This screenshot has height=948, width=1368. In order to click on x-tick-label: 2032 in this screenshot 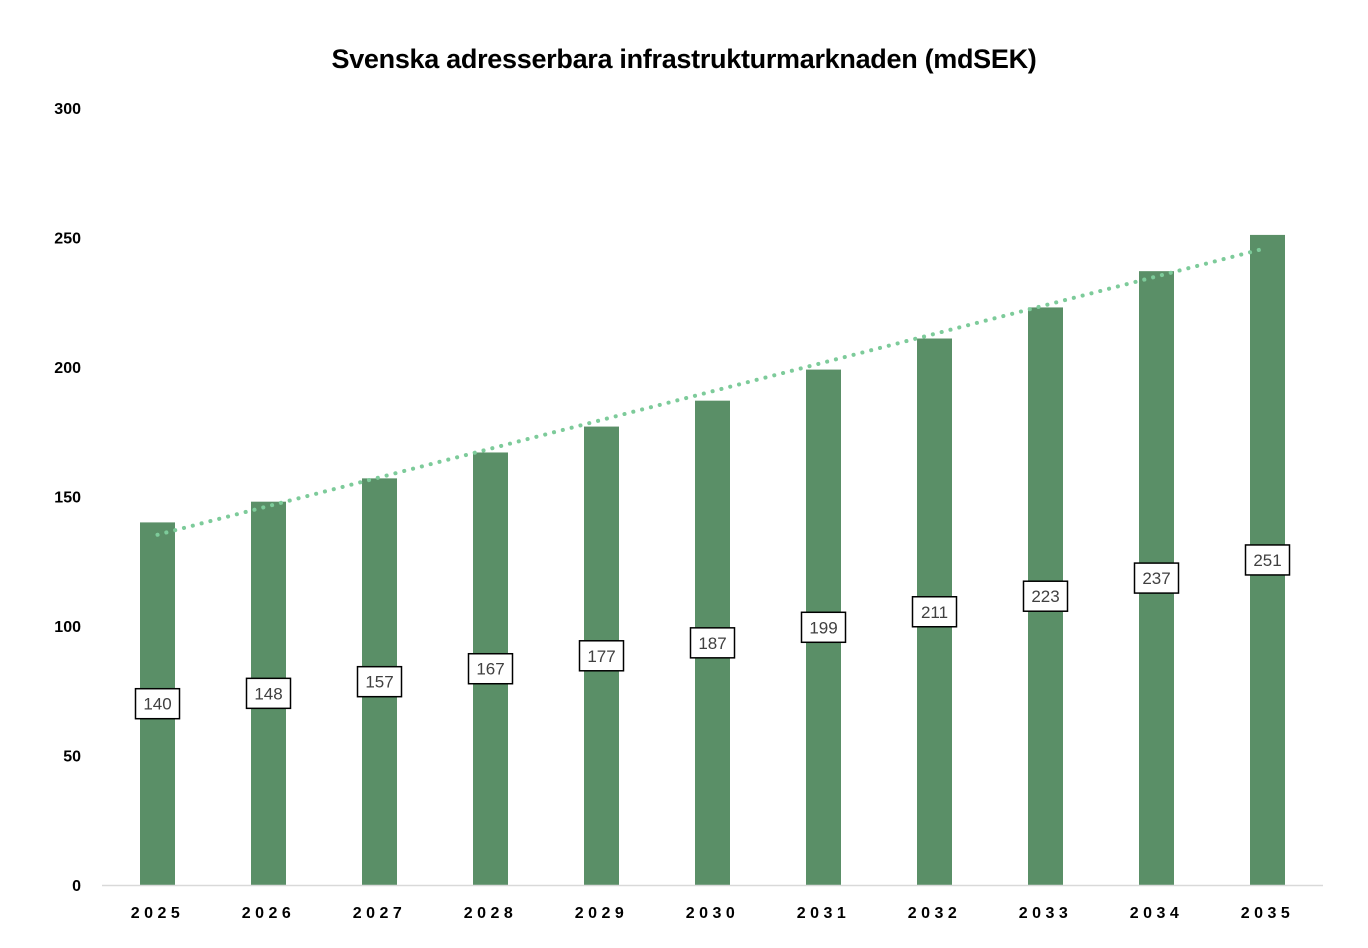, I will do `click(935, 913)`.